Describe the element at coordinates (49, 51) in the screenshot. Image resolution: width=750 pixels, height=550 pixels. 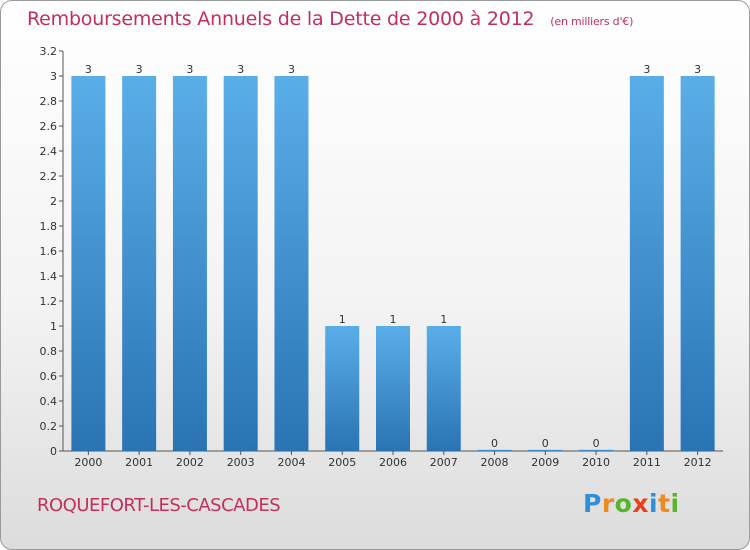
I see `y-tick-label: 3.2` at that location.